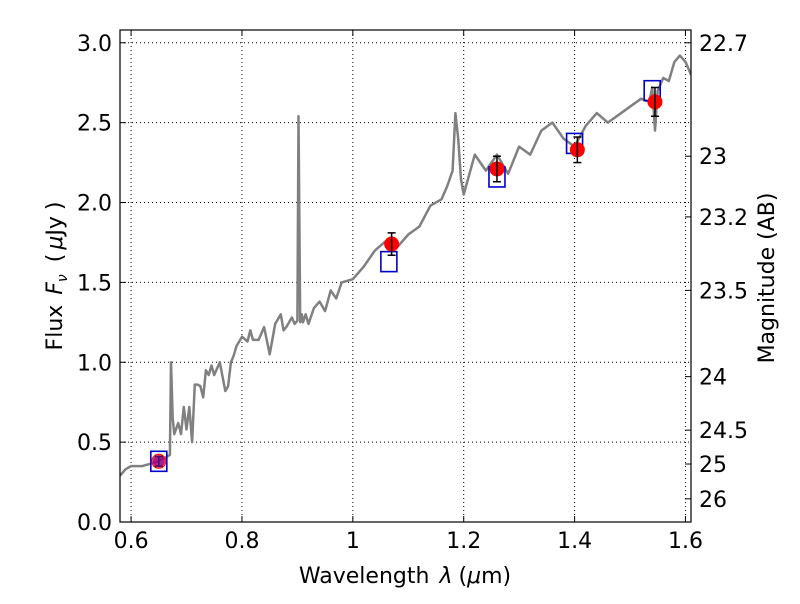 This screenshot has width=800, height=604. What do you see at coordinates (463, 541) in the screenshot?
I see `x-tick-label: 1.2` at bounding box center [463, 541].